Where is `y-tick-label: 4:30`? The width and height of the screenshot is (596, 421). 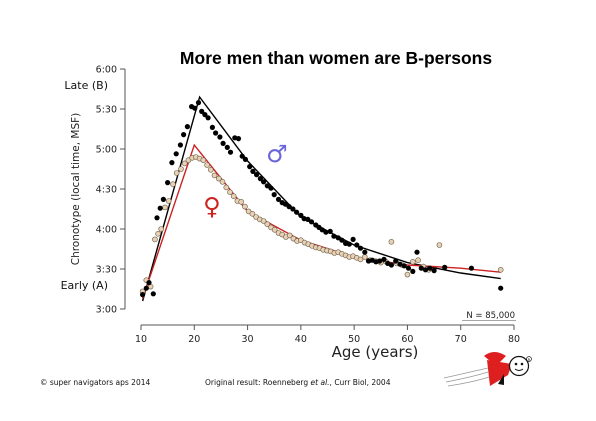
y-tick-label: 4:30 is located at coordinates (106, 189).